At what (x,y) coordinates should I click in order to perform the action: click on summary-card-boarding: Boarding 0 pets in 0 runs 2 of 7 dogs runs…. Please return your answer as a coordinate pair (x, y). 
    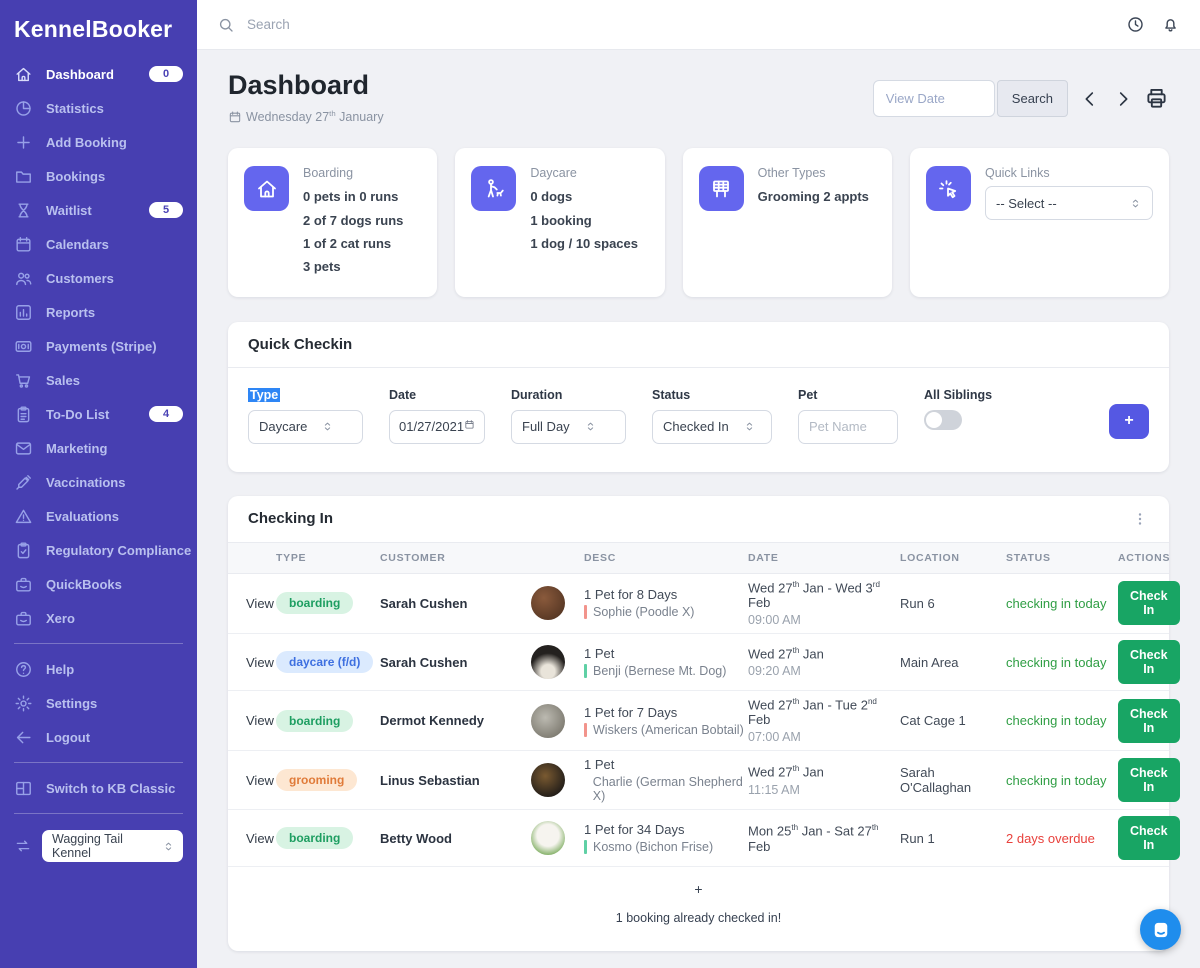
    Looking at the image, I should click on (333, 222).